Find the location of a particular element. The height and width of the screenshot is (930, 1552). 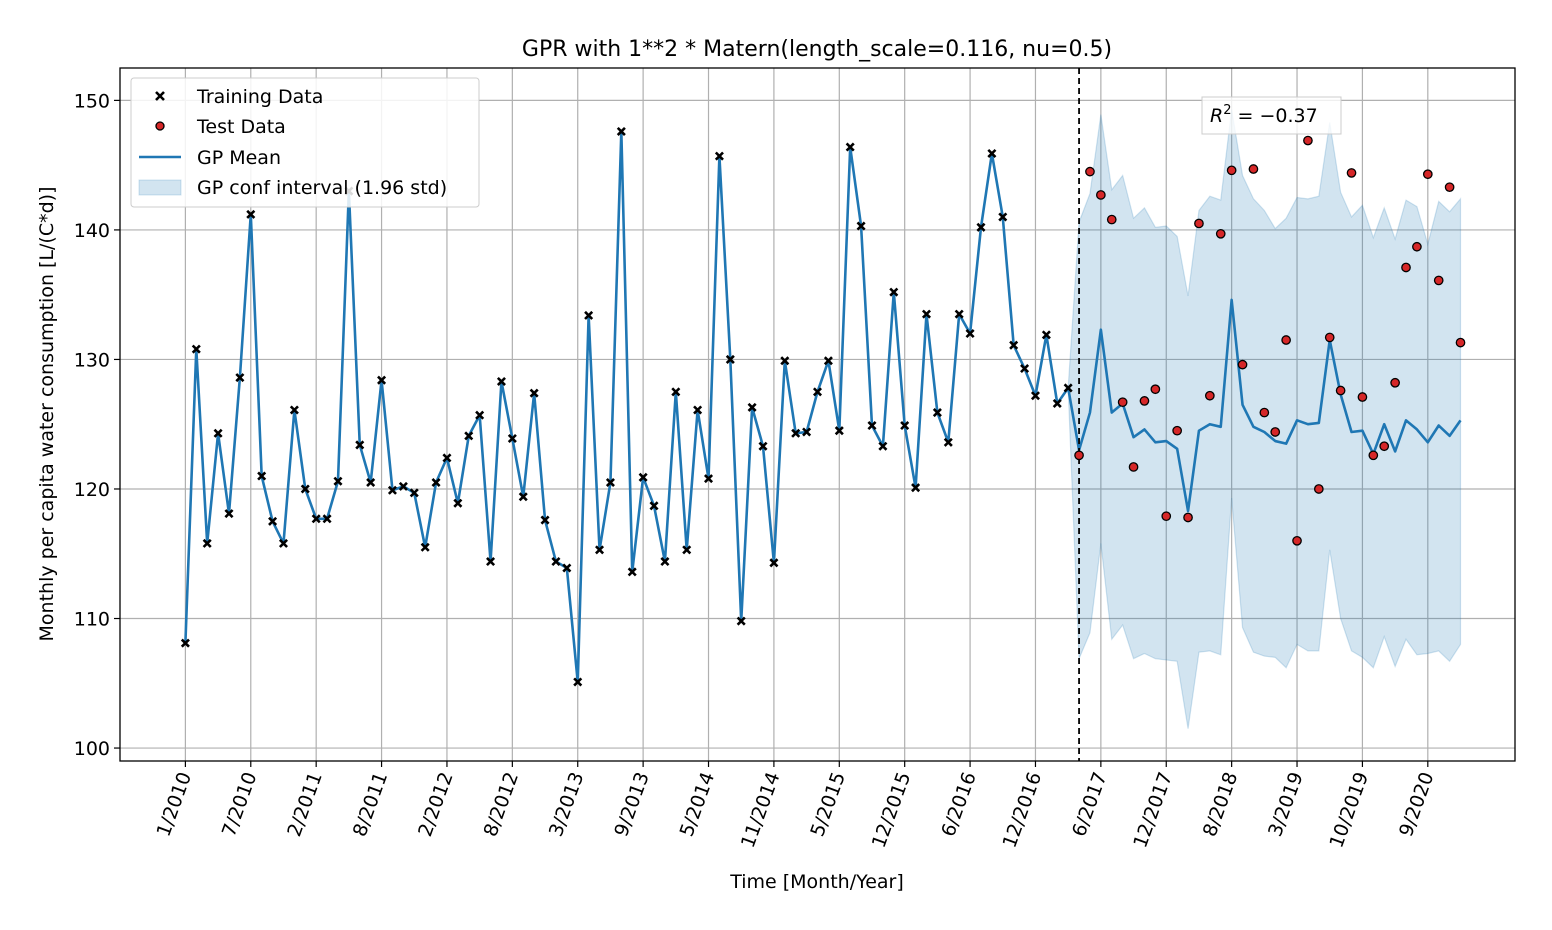

y-tick-label: 130 is located at coordinates (92, 360).